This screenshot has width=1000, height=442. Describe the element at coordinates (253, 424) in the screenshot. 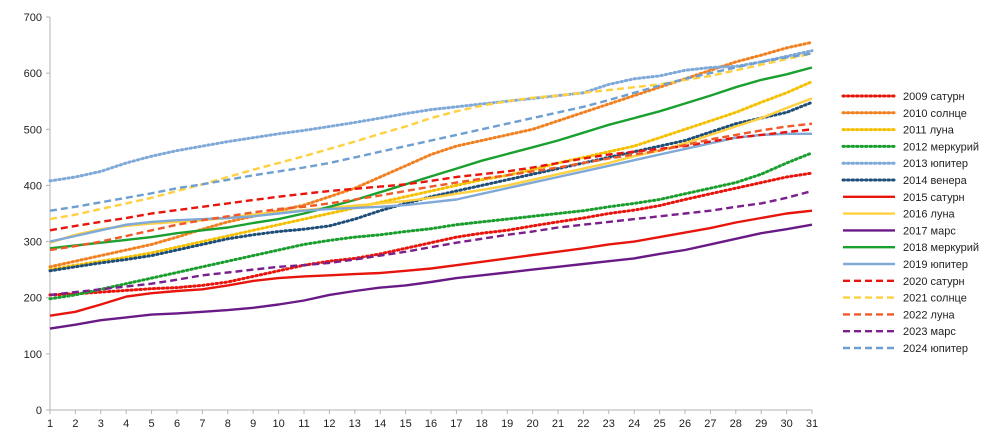

I see `x-tick-label: 9` at that location.